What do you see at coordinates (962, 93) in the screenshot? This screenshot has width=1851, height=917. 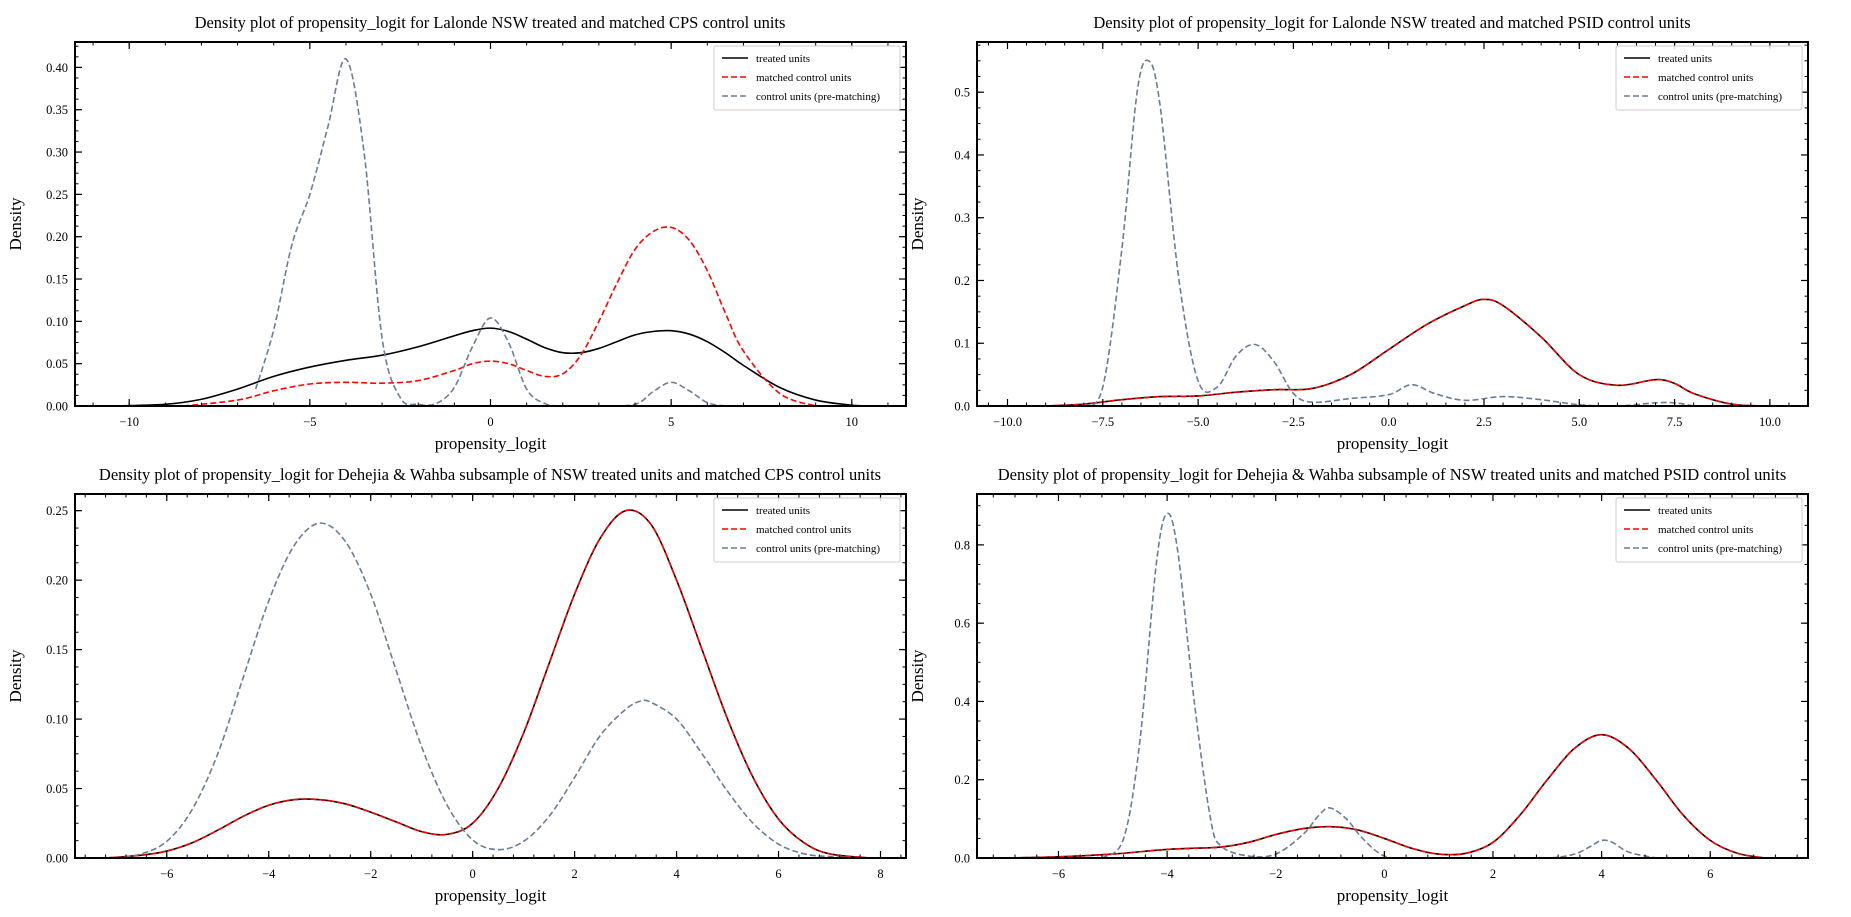 I see `y-tick-label: 0.5` at bounding box center [962, 93].